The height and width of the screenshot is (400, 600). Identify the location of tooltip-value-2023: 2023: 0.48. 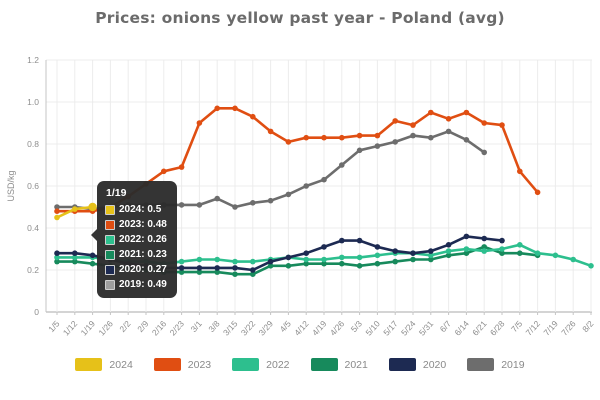
(143, 224).